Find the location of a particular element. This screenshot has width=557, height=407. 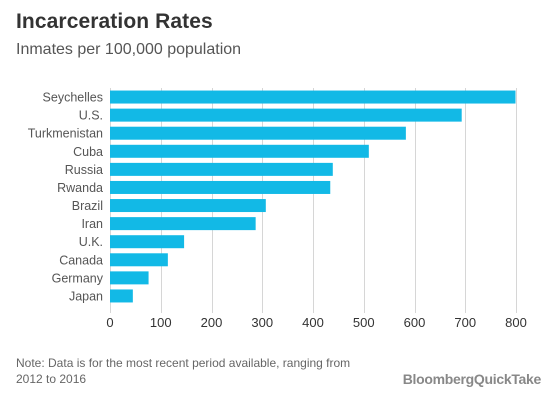

bloomberg-quicktake-logo: BloombergQuickTake is located at coordinates (472, 379).